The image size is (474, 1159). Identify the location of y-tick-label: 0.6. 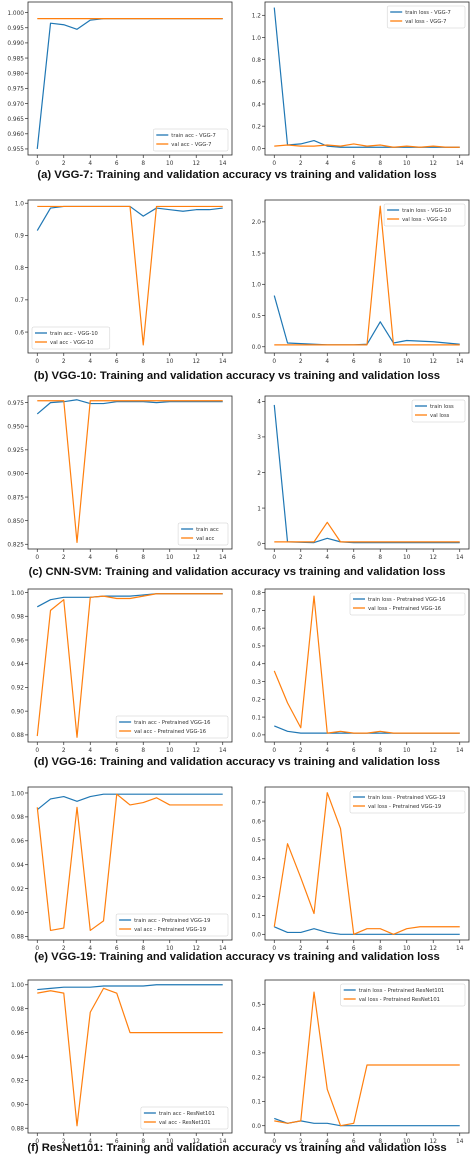
(20, 333).